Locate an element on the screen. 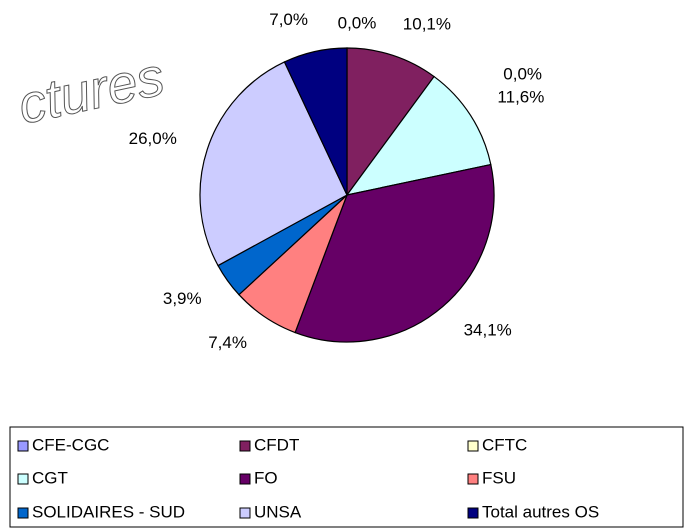 The image size is (689, 531). legend-label: UNSA is located at coordinates (278, 511).